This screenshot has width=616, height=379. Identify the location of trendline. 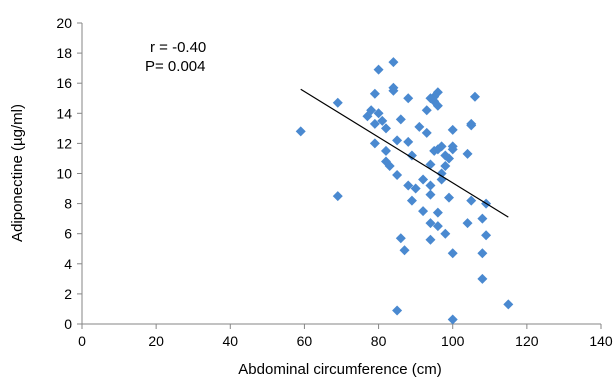
(404, 153).